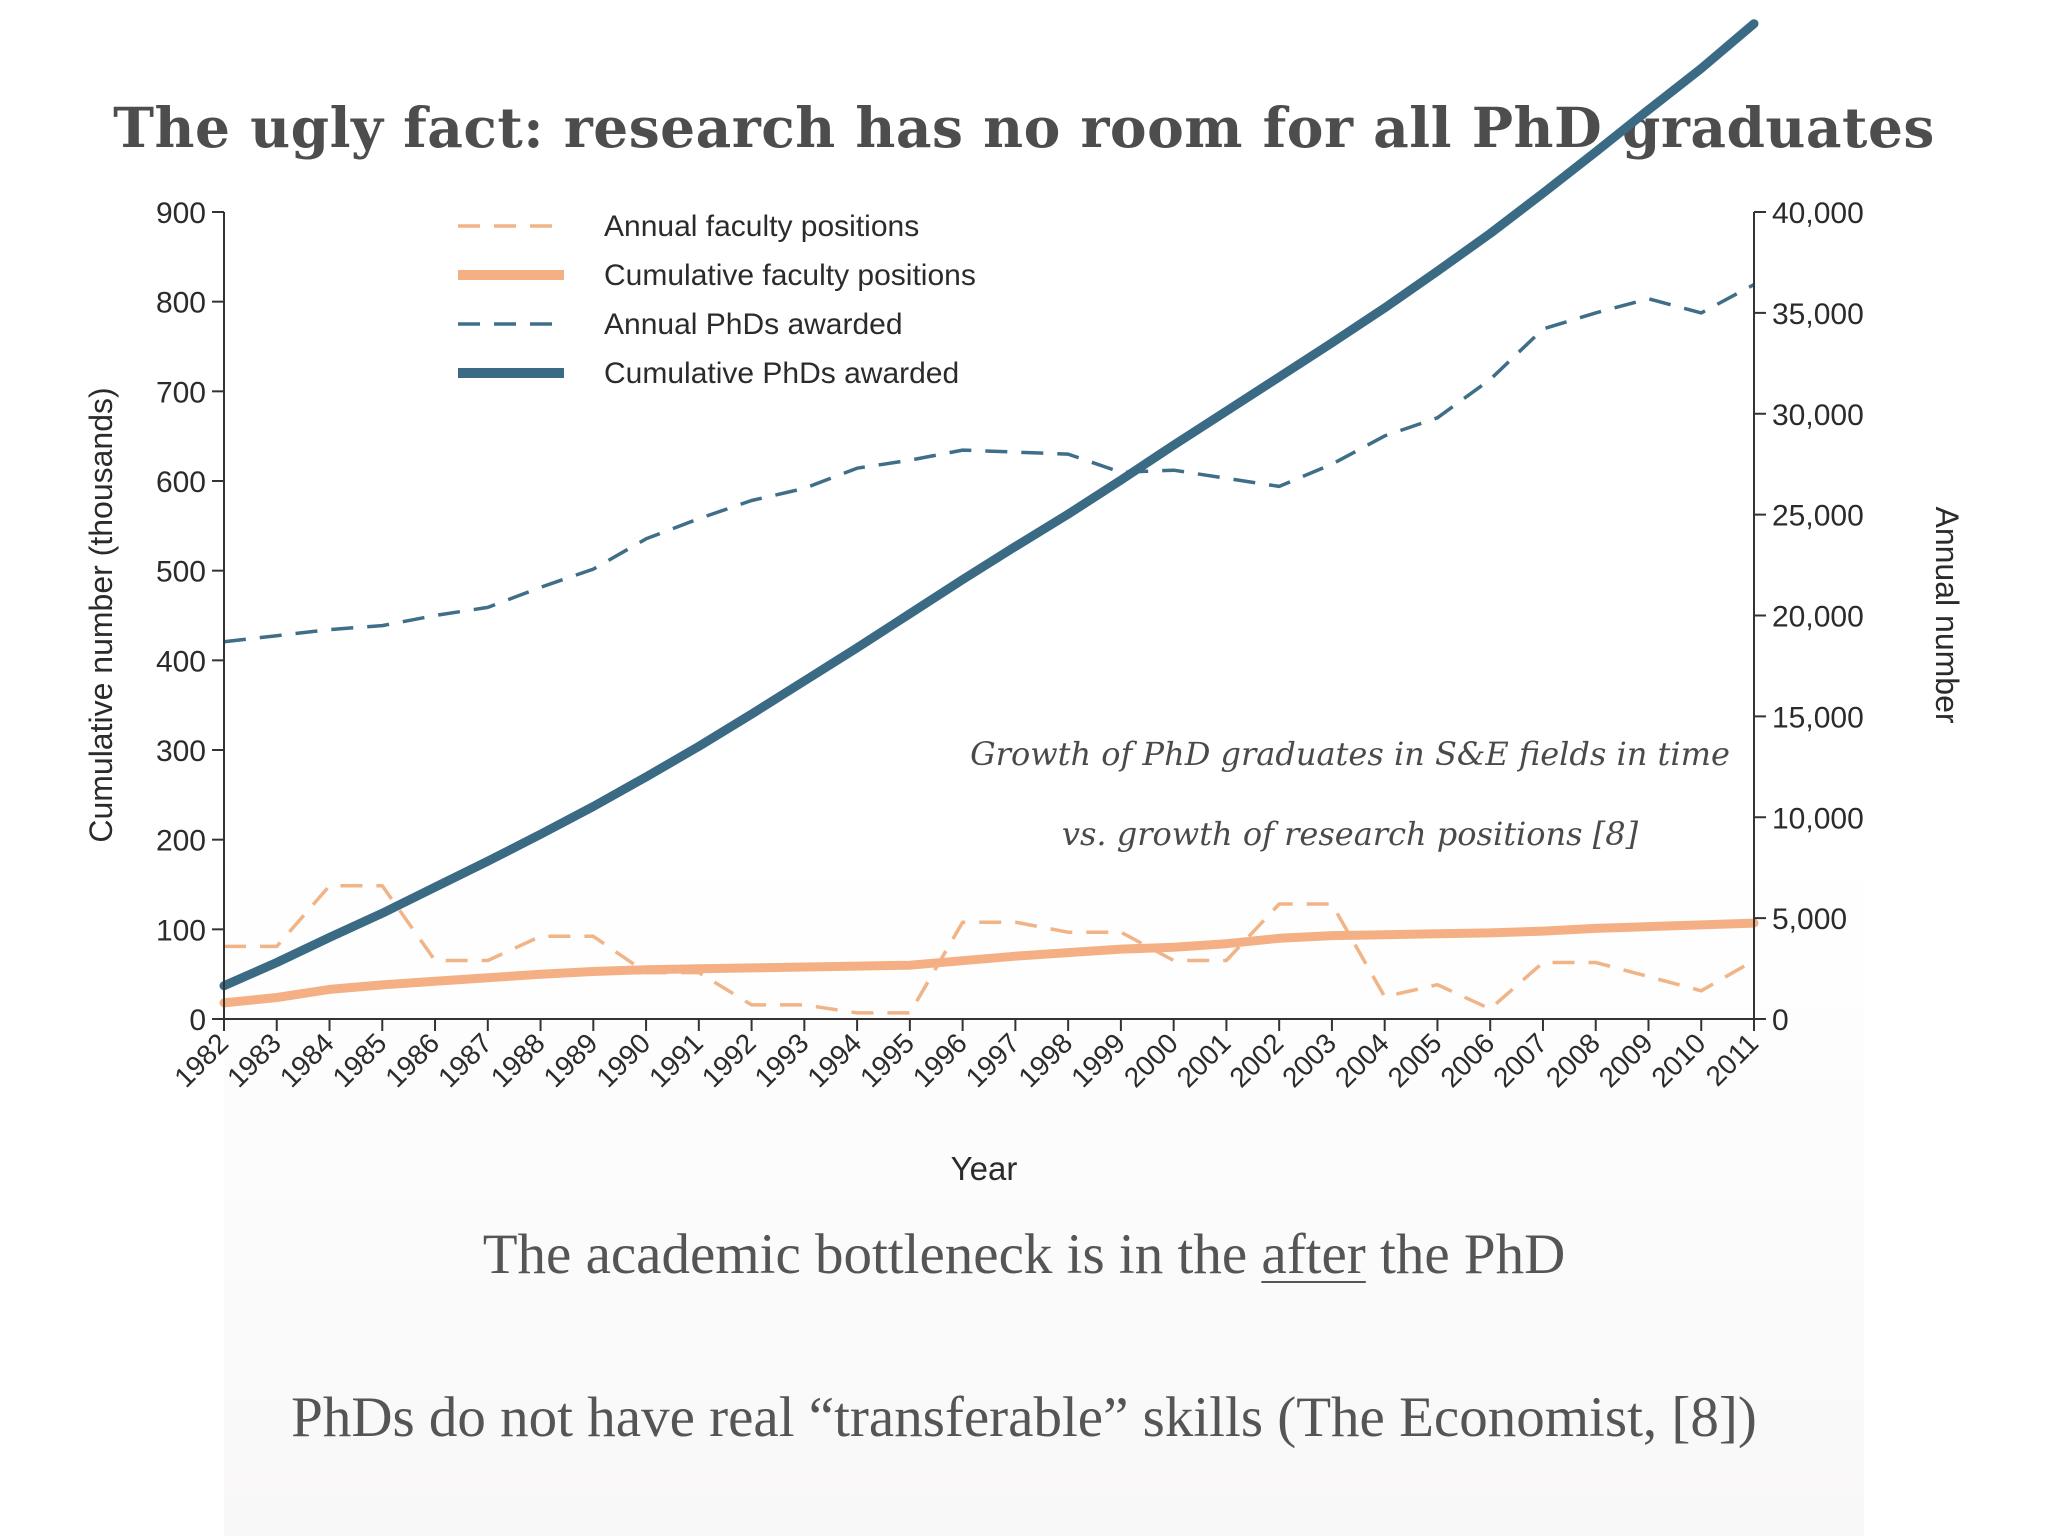  Describe the element at coordinates (887, 1060) in the screenshot. I see `x-tick-label: 1995` at that location.